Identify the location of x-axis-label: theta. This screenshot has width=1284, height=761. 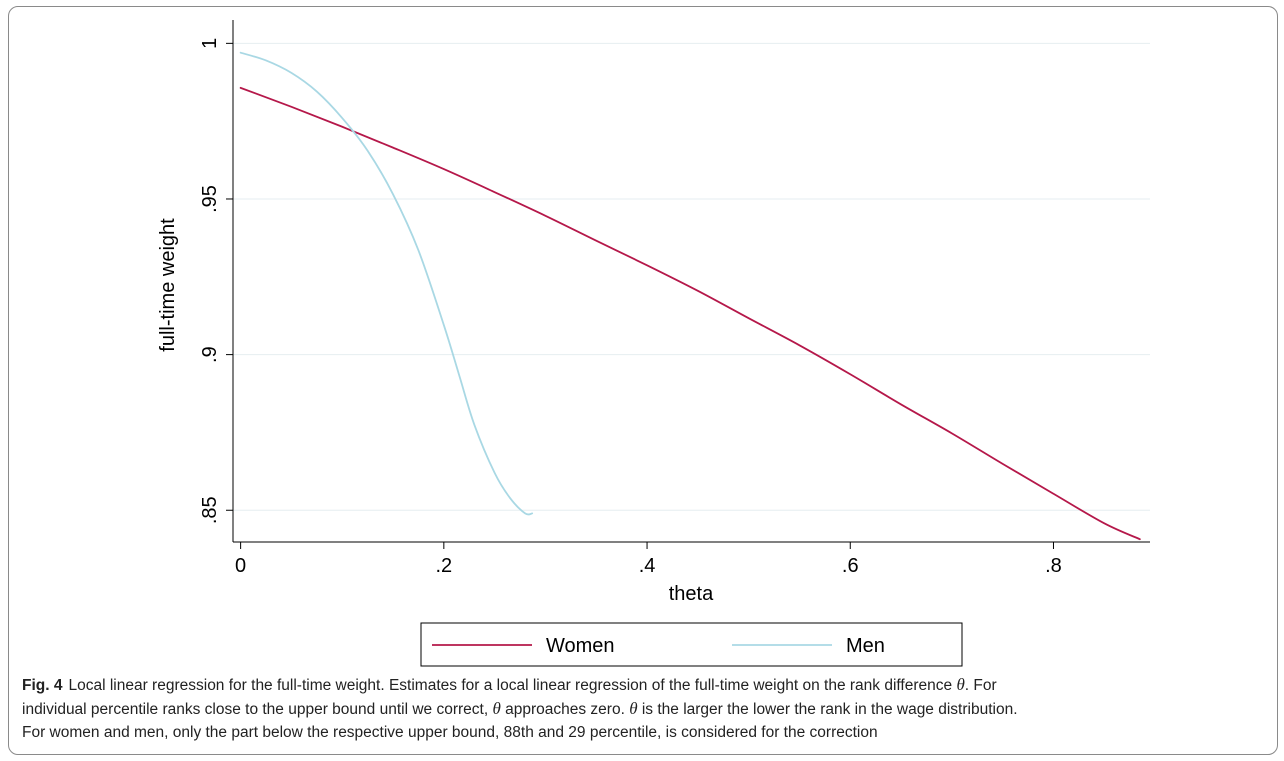
(691, 594).